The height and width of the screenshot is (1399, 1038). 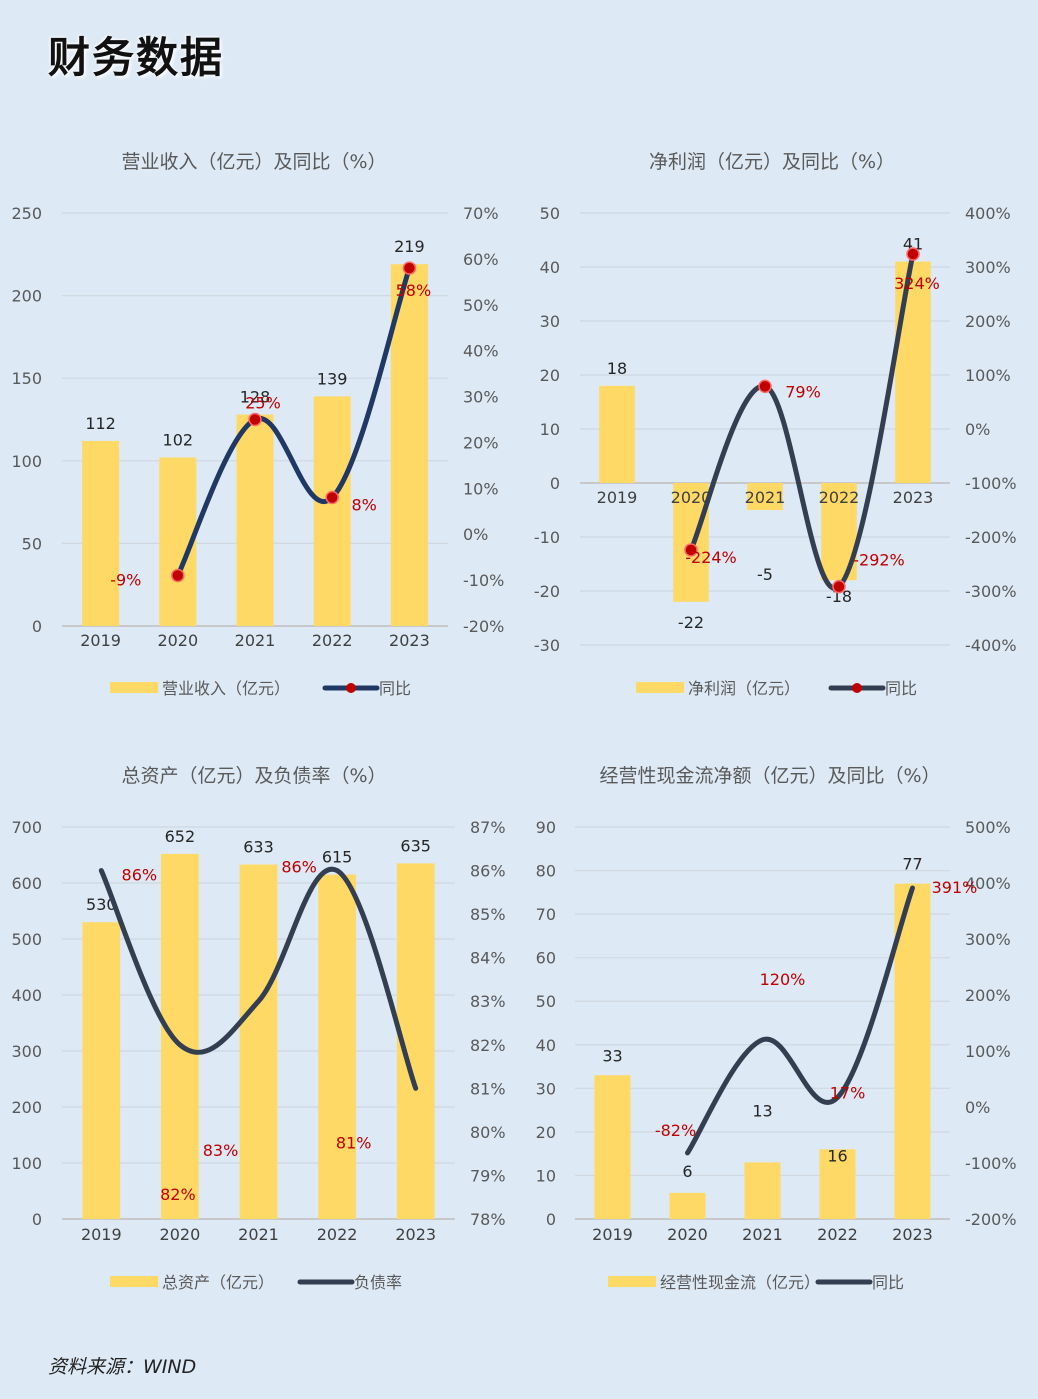 What do you see at coordinates (481, 397) in the screenshot?
I see `right-tick-label: 30%` at bounding box center [481, 397].